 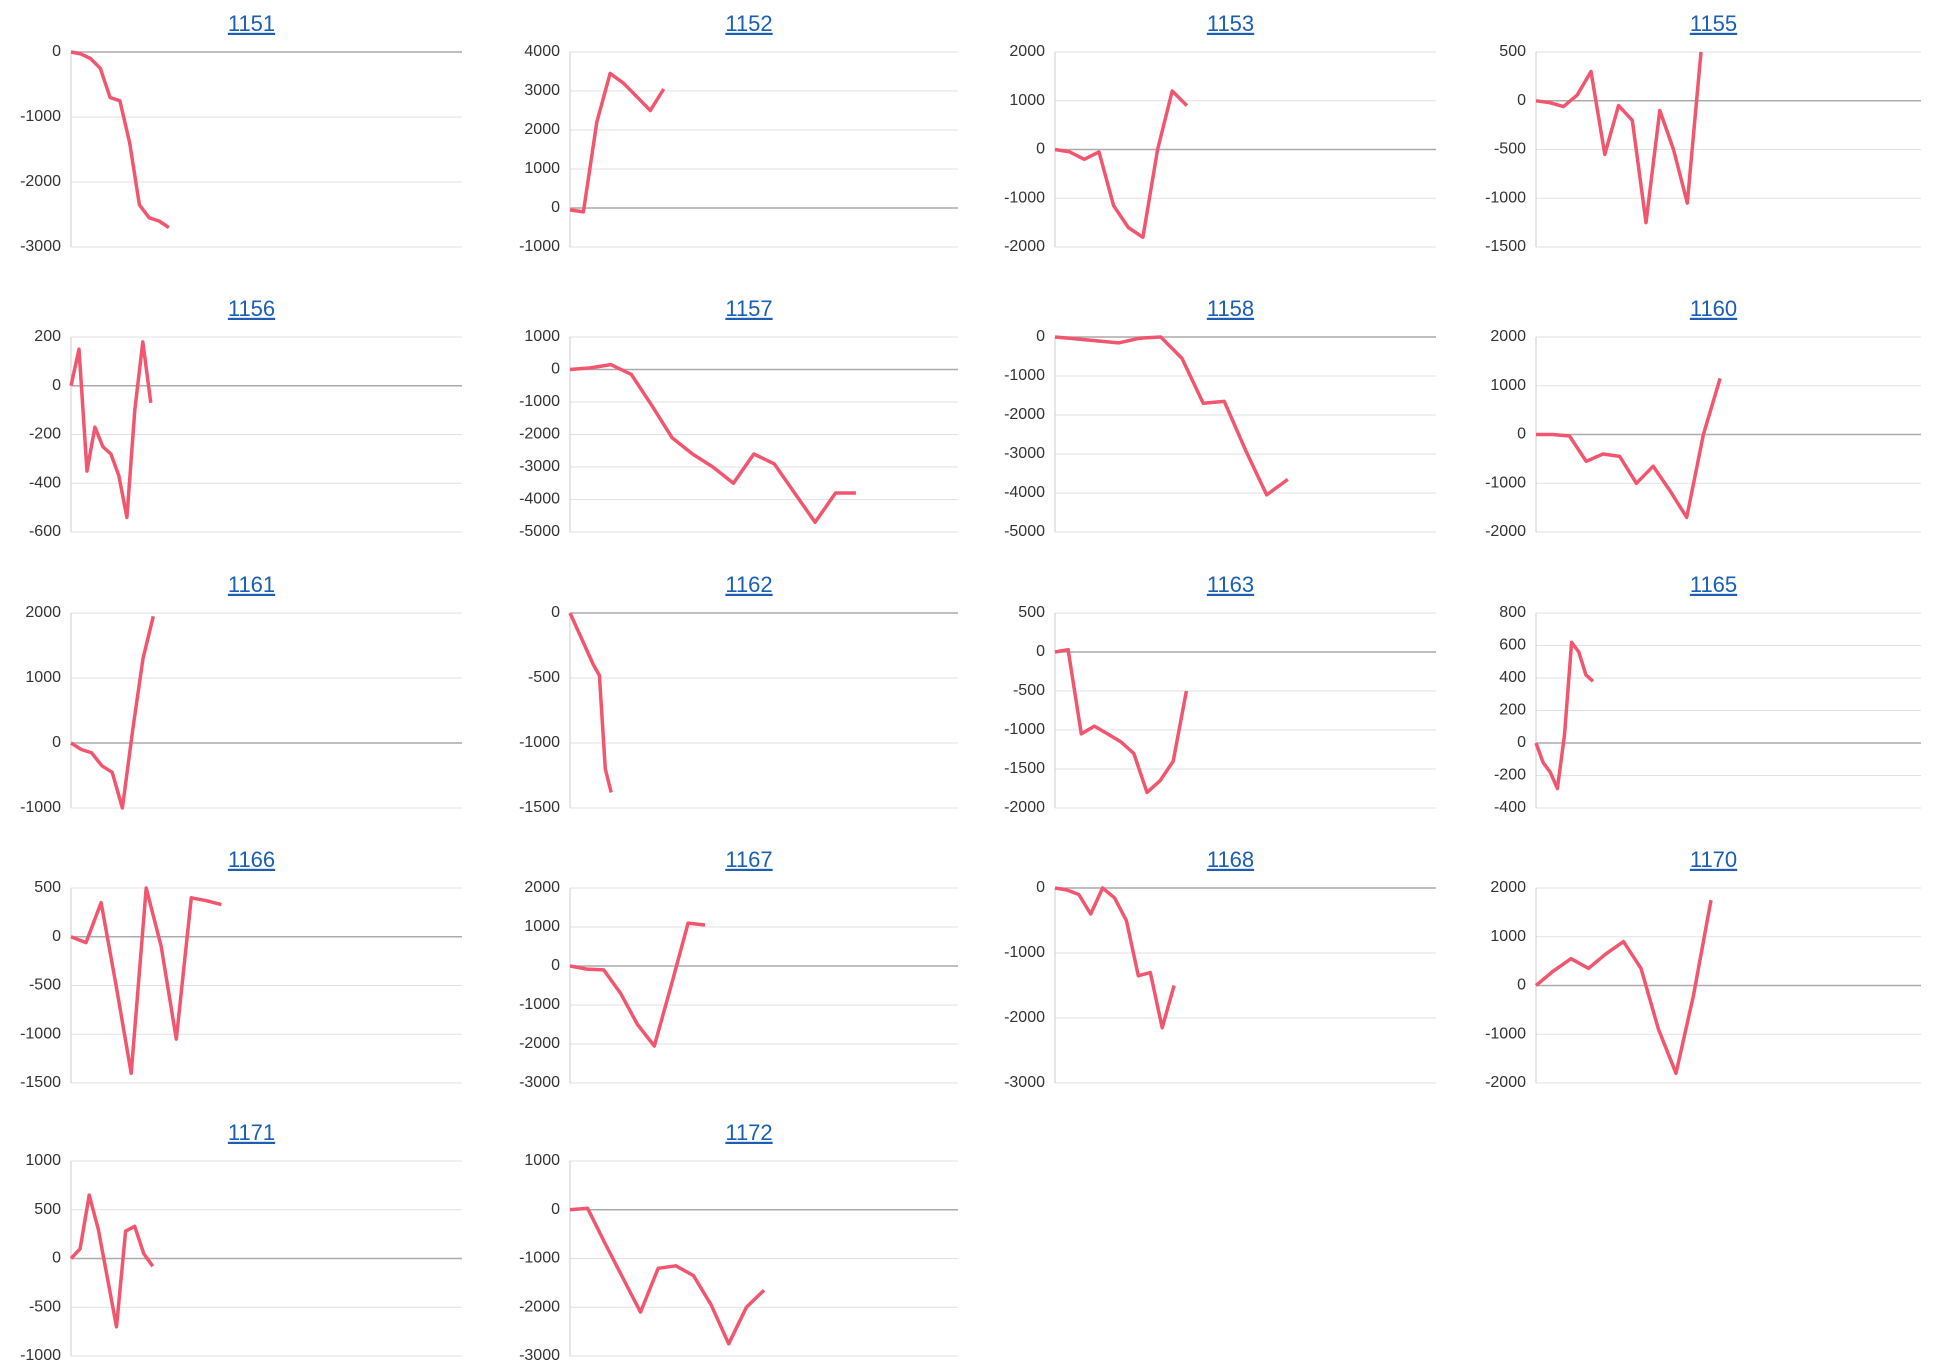 I want to click on chart-title: 1171, so click(x=251, y=1132).